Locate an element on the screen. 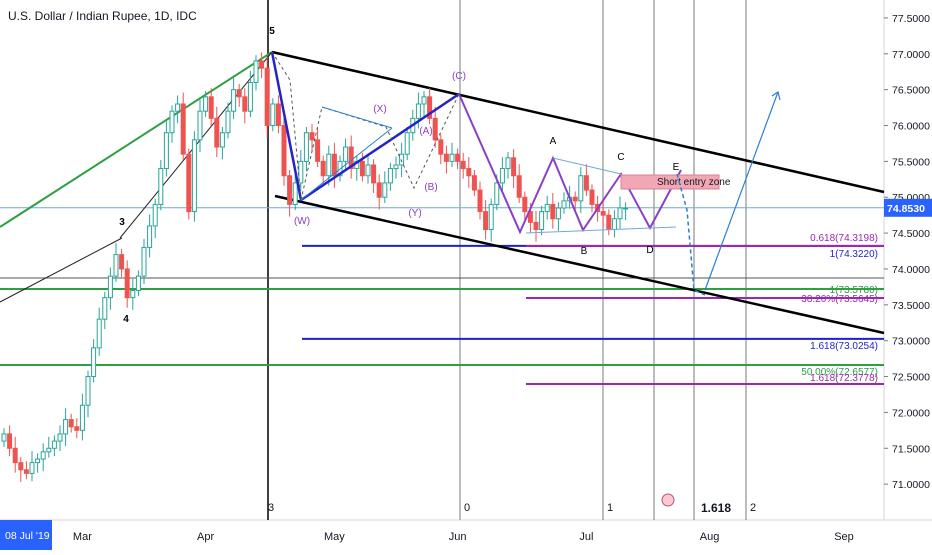 The width and height of the screenshot is (932, 555). chart-title: U.S. Dollar / Indian Rupee, 1D, IDC is located at coordinates (102, 16).